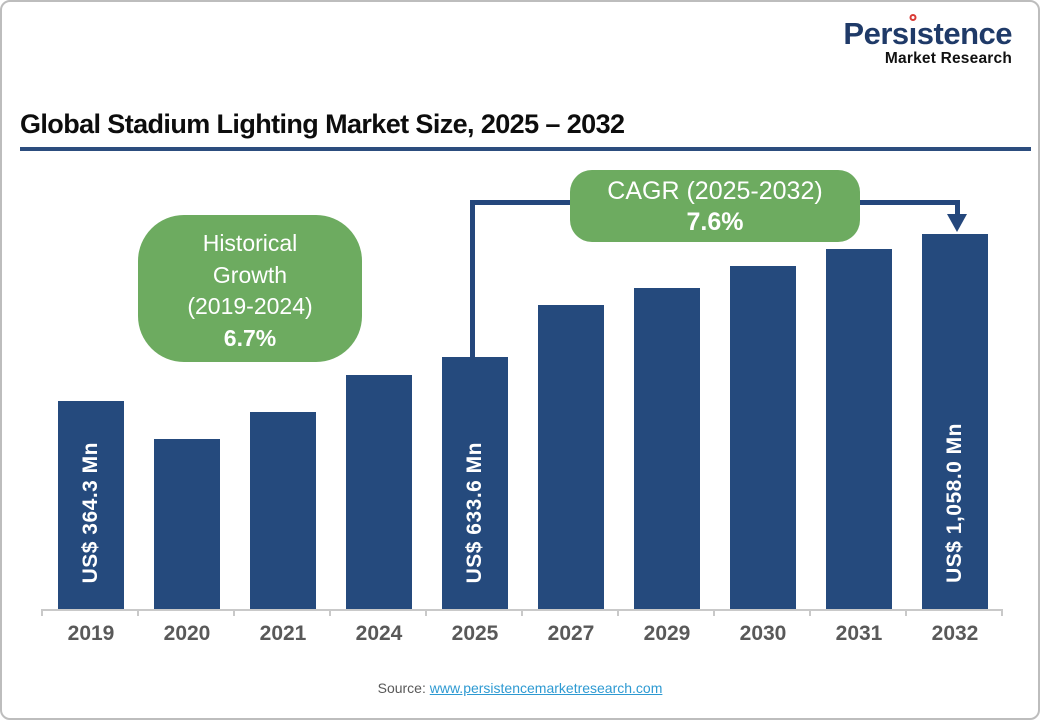 This screenshot has width=1040, height=720. Describe the element at coordinates (546, 688) in the screenshot. I see `source-link: www.persistencemarketresearch.com` at that location.